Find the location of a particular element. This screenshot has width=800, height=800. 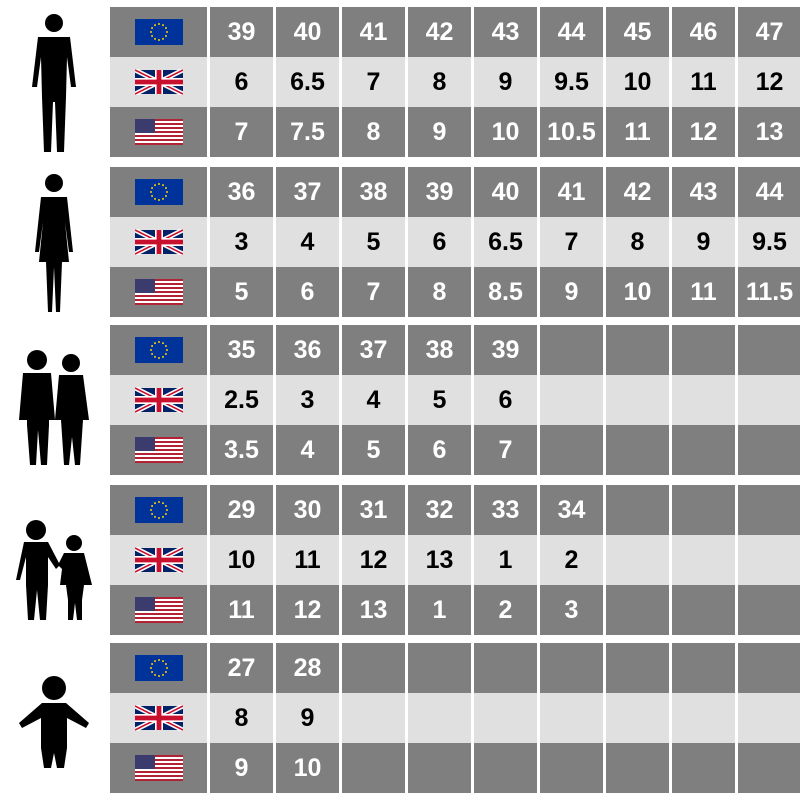

size-cell: 45 is located at coordinates (637, 32).